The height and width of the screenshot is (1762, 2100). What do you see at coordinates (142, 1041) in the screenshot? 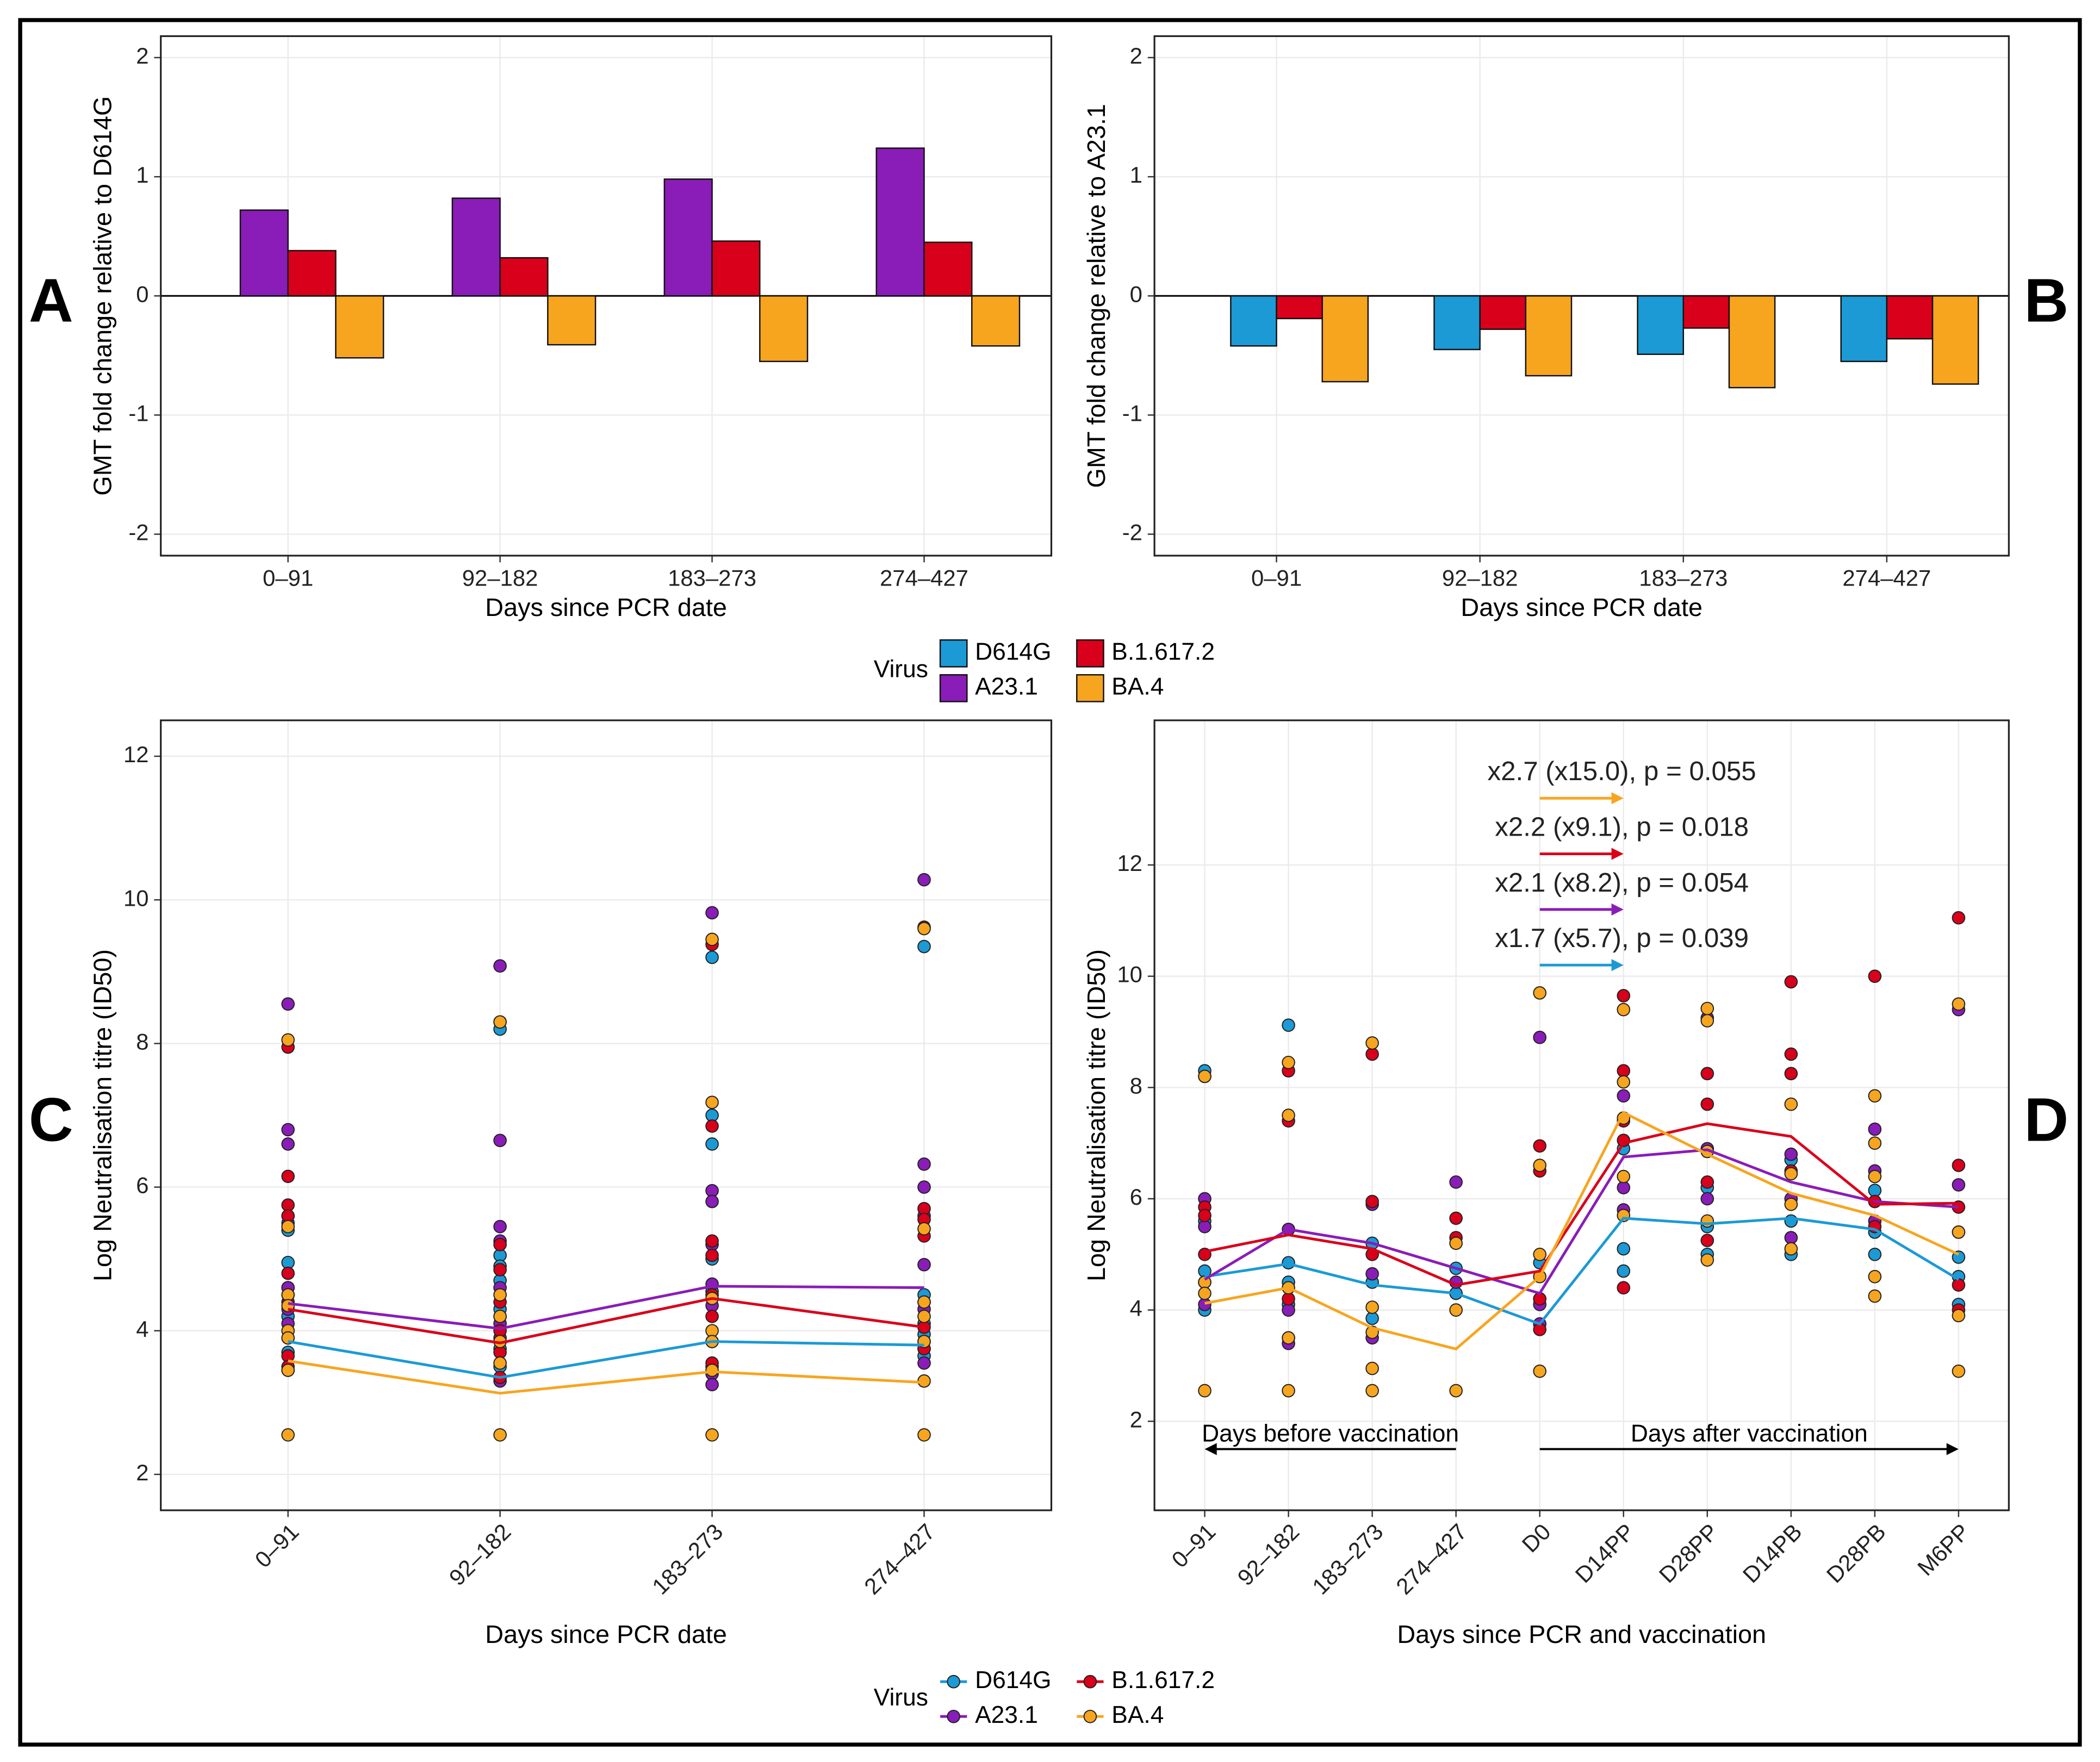
I see `y-tick-label: 8` at bounding box center [142, 1041].